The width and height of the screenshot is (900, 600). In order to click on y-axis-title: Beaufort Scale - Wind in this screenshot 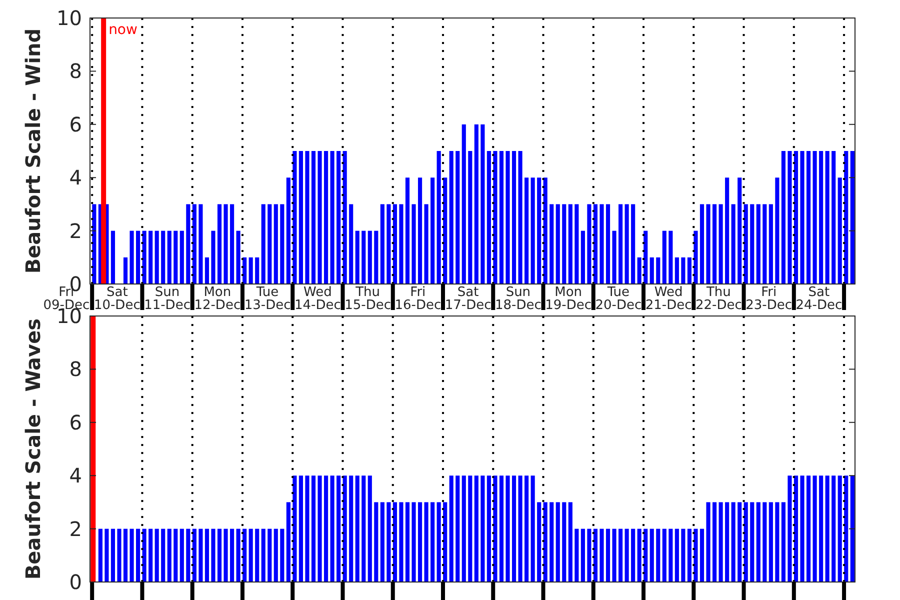, I will do `click(33, 151)`.